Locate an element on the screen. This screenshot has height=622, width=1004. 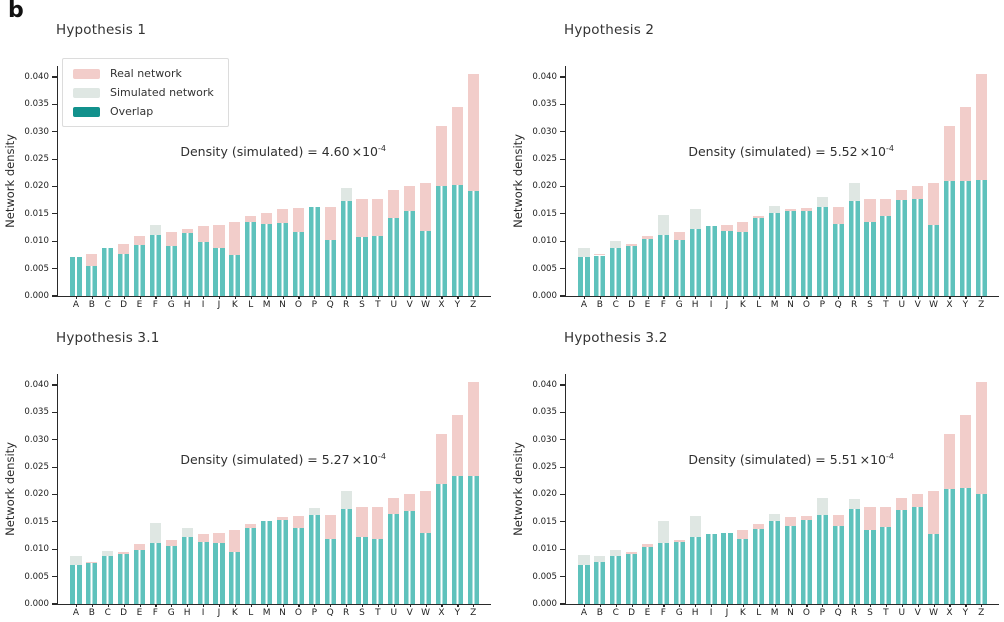
overlap-bar-V is located at coordinates (918, 247).